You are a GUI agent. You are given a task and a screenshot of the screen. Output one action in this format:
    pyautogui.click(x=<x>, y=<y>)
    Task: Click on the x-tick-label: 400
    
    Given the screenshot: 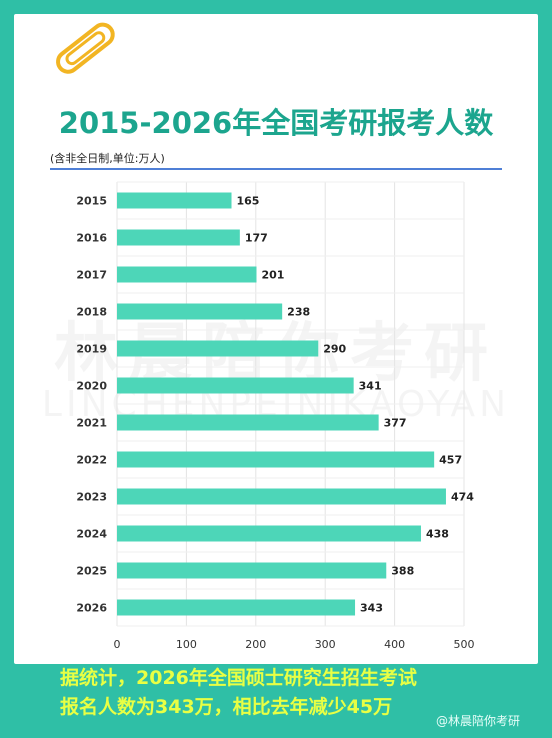 What is the action you would take?
    pyautogui.click(x=394, y=644)
    